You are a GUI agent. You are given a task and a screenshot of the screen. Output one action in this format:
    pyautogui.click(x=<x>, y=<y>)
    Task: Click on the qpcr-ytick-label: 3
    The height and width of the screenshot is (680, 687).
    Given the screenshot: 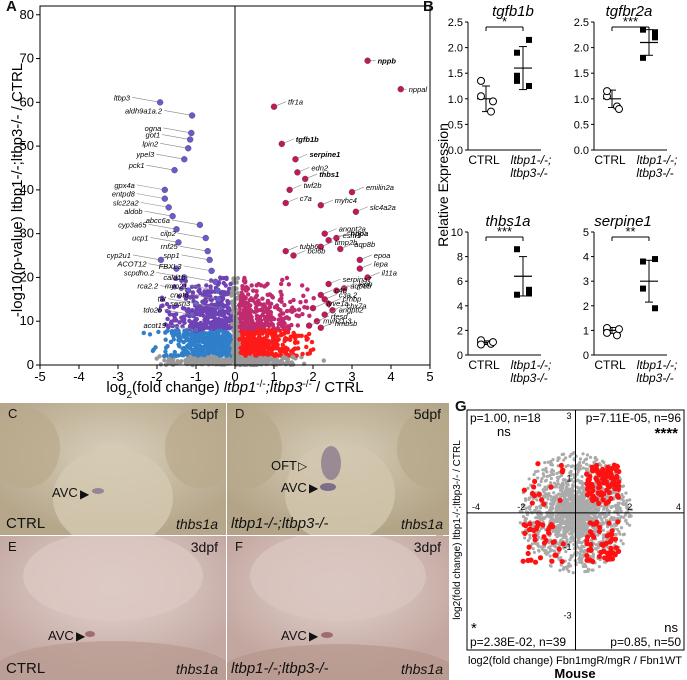 What is the action you would take?
    pyautogui.click(x=586, y=282)
    